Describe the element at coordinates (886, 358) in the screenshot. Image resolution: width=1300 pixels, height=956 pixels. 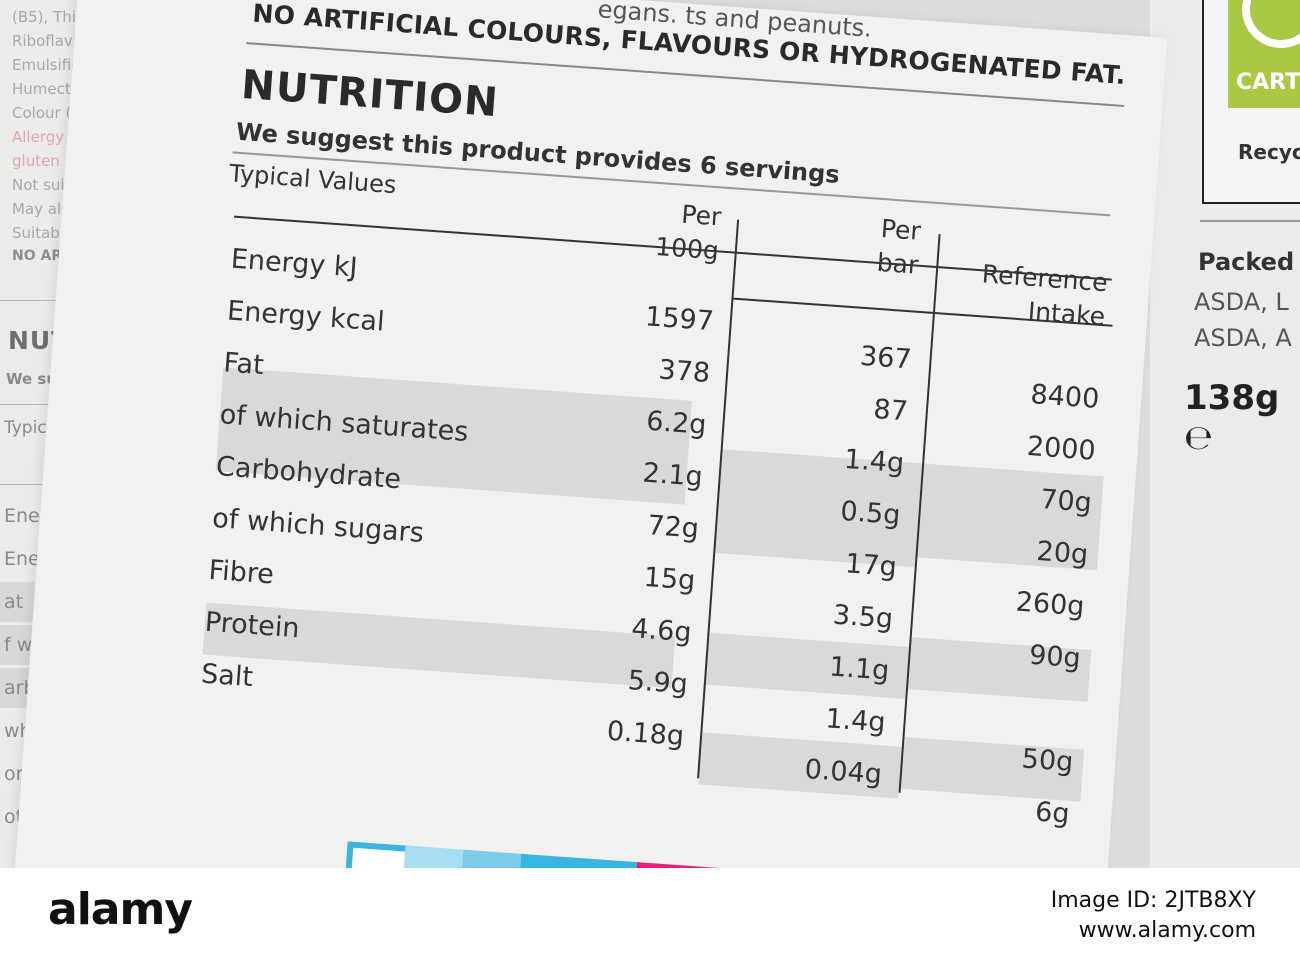
I see `perbar-value: 367` at that location.